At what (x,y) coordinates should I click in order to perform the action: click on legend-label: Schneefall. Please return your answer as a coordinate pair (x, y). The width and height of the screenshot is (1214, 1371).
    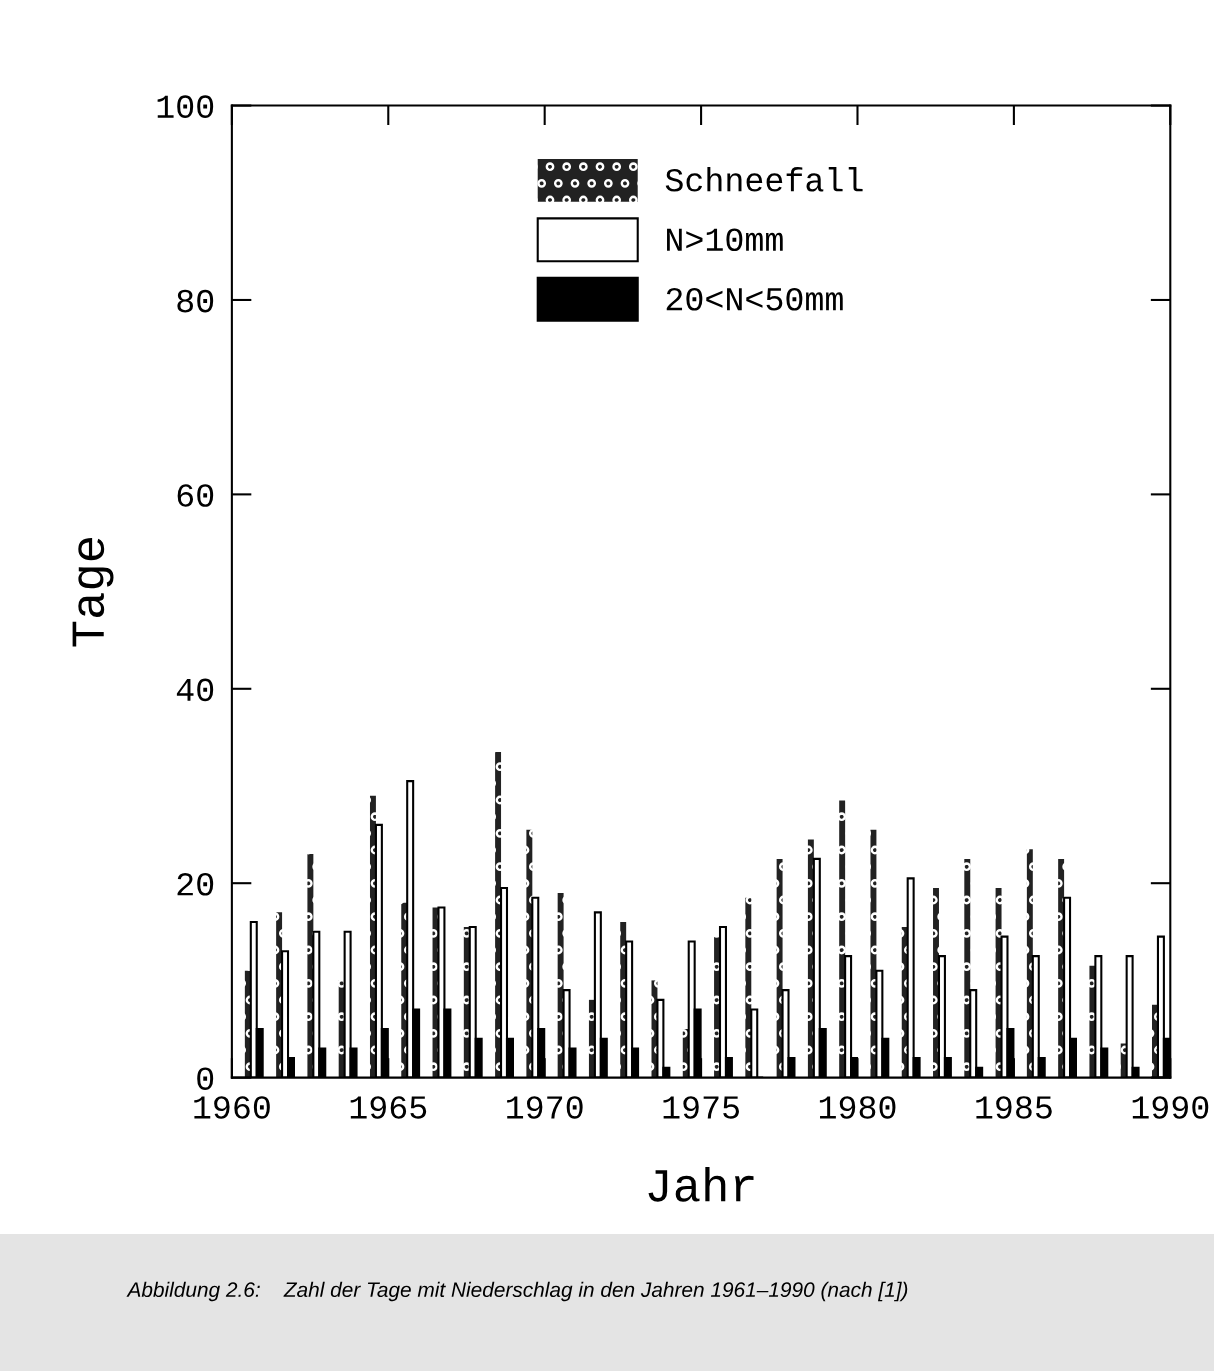
    Looking at the image, I should click on (764, 179).